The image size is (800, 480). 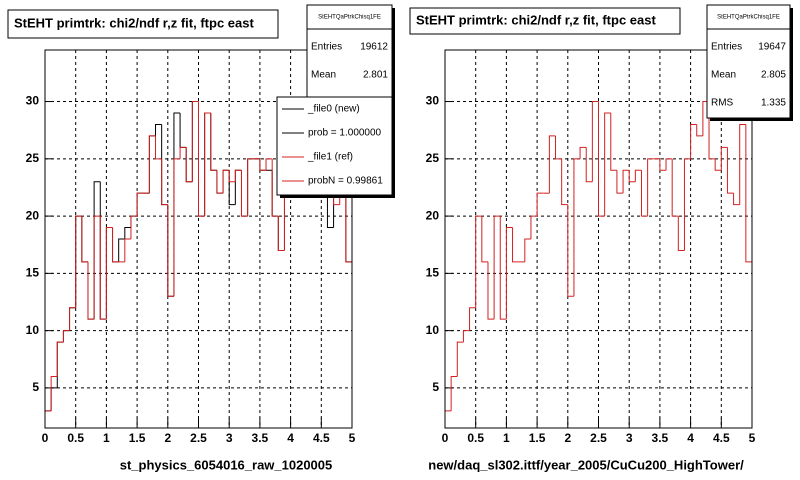 I want to click on stats-value: 1.335, so click(x=773, y=103).